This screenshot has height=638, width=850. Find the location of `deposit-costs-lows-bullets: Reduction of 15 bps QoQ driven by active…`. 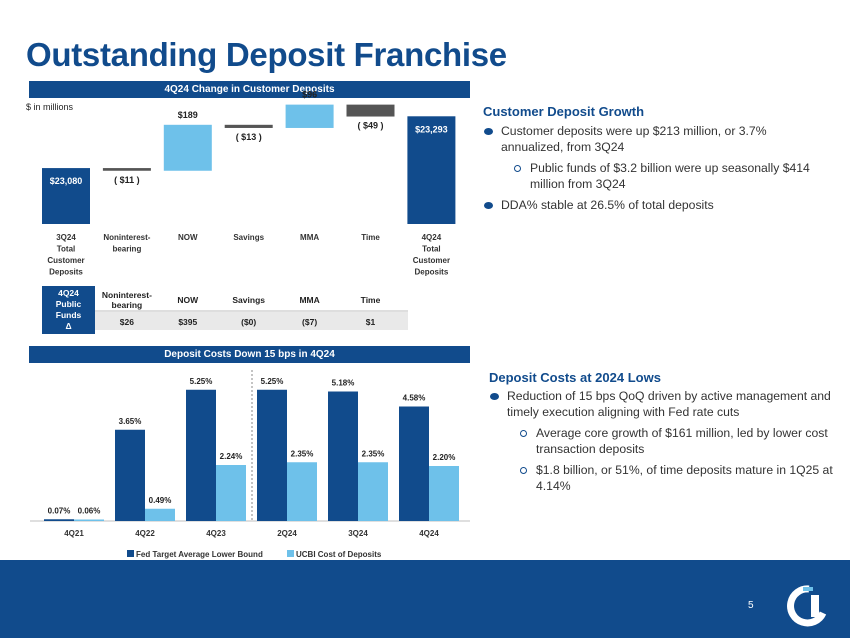

deposit-costs-lows-bullets: Reduction of 15 bps QoQ driven by active… is located at coordinates (661, 444).